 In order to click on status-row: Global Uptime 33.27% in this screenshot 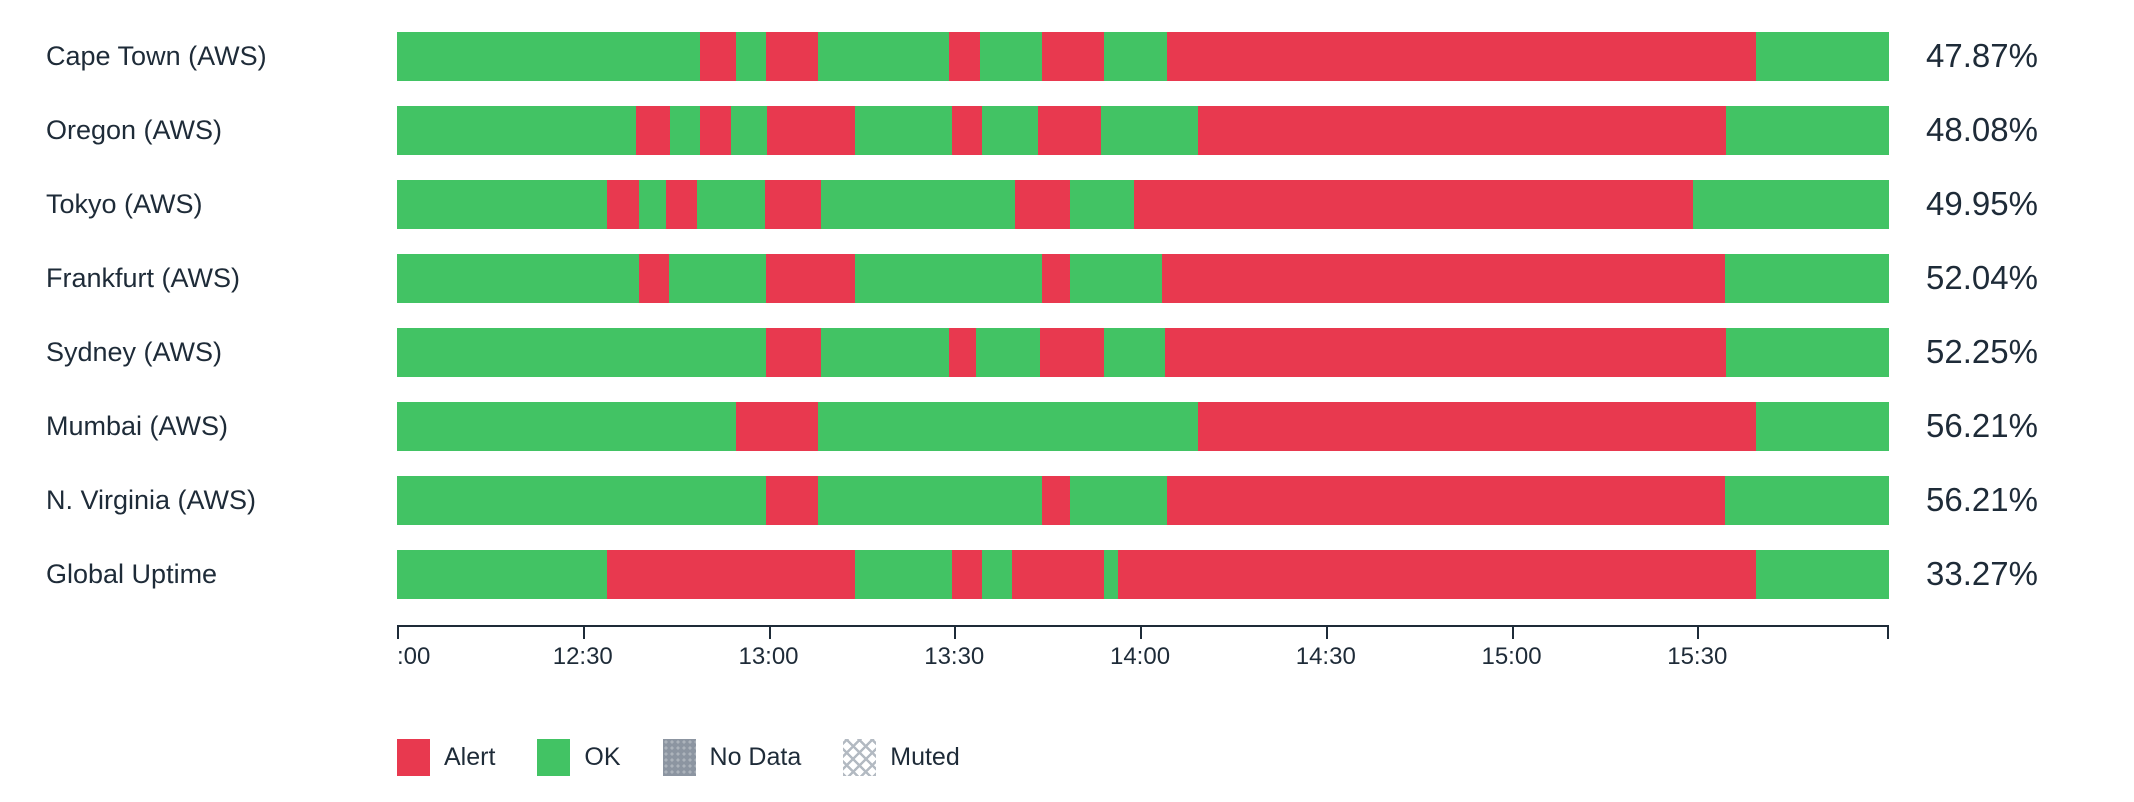, I will do `click(1067, 574)`.